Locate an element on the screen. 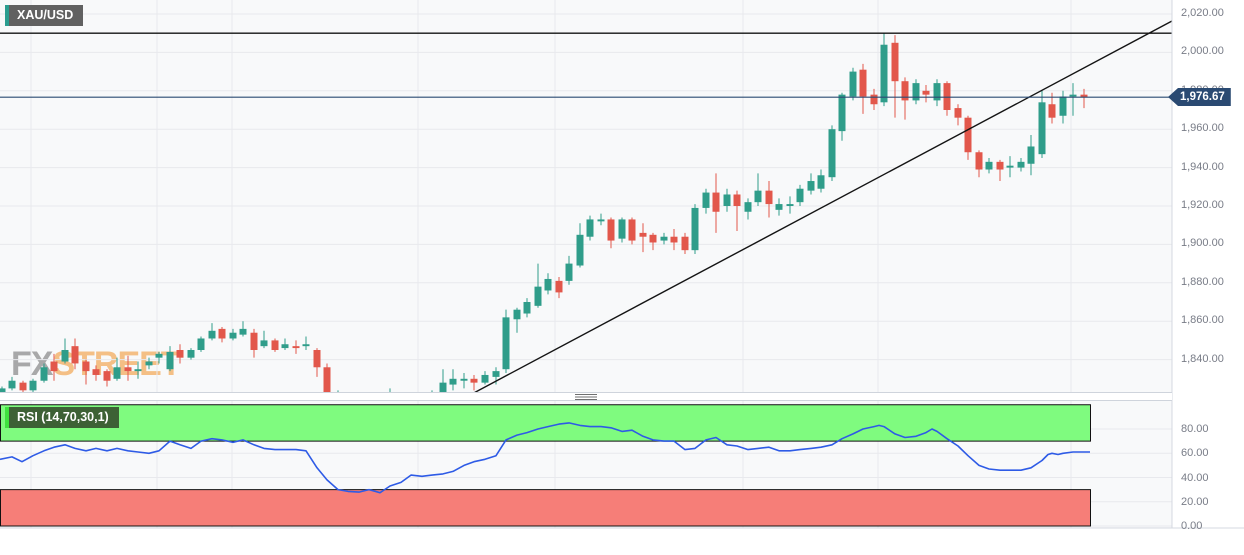 The width and height of the screenshot is (1244, 555). price-axis-label: 1,840.00 is located at coordinates (1202, 358).